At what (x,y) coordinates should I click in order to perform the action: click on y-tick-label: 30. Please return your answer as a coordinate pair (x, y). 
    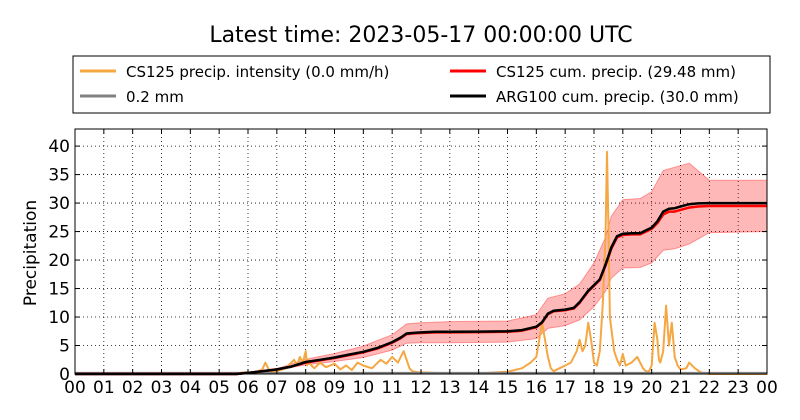
    Looking at the image, I should click on (59, 204).